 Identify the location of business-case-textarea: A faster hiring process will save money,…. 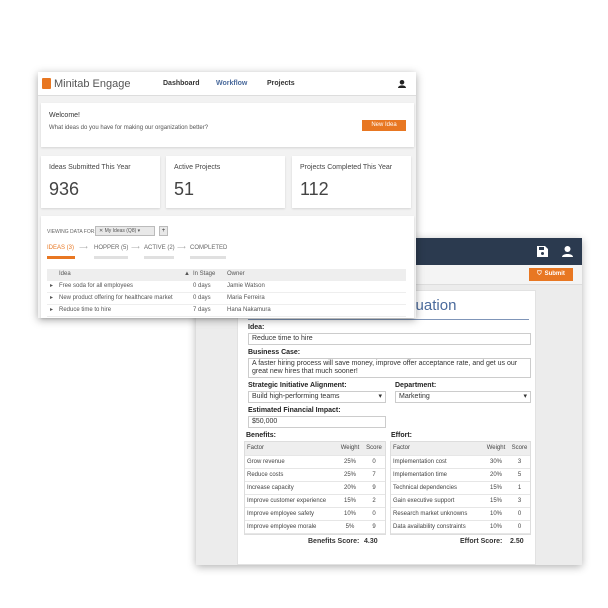
(389, 368).